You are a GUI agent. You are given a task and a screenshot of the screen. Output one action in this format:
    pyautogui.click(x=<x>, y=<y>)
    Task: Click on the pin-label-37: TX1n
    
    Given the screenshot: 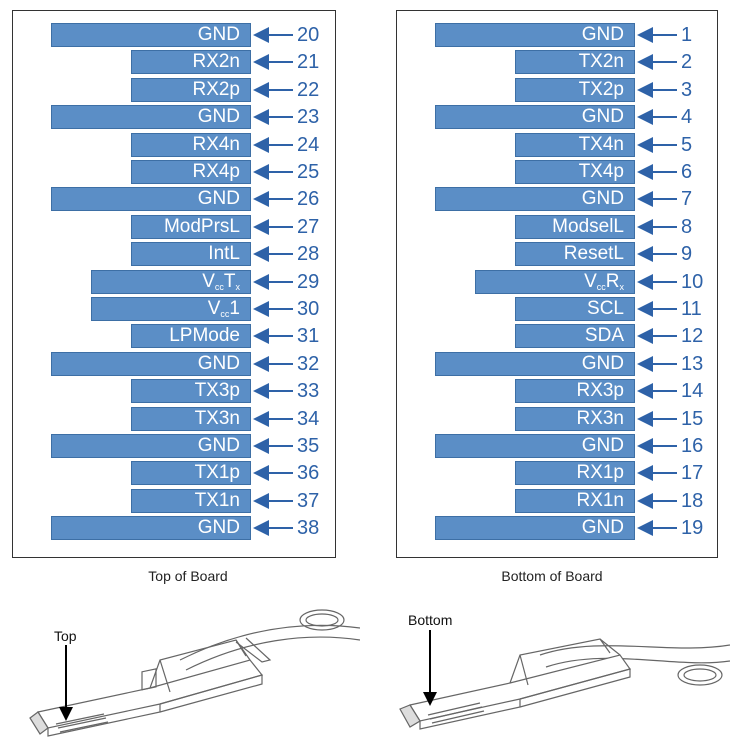 What is the action you would take?
    pyautogui.click(x=191, y=500)
    